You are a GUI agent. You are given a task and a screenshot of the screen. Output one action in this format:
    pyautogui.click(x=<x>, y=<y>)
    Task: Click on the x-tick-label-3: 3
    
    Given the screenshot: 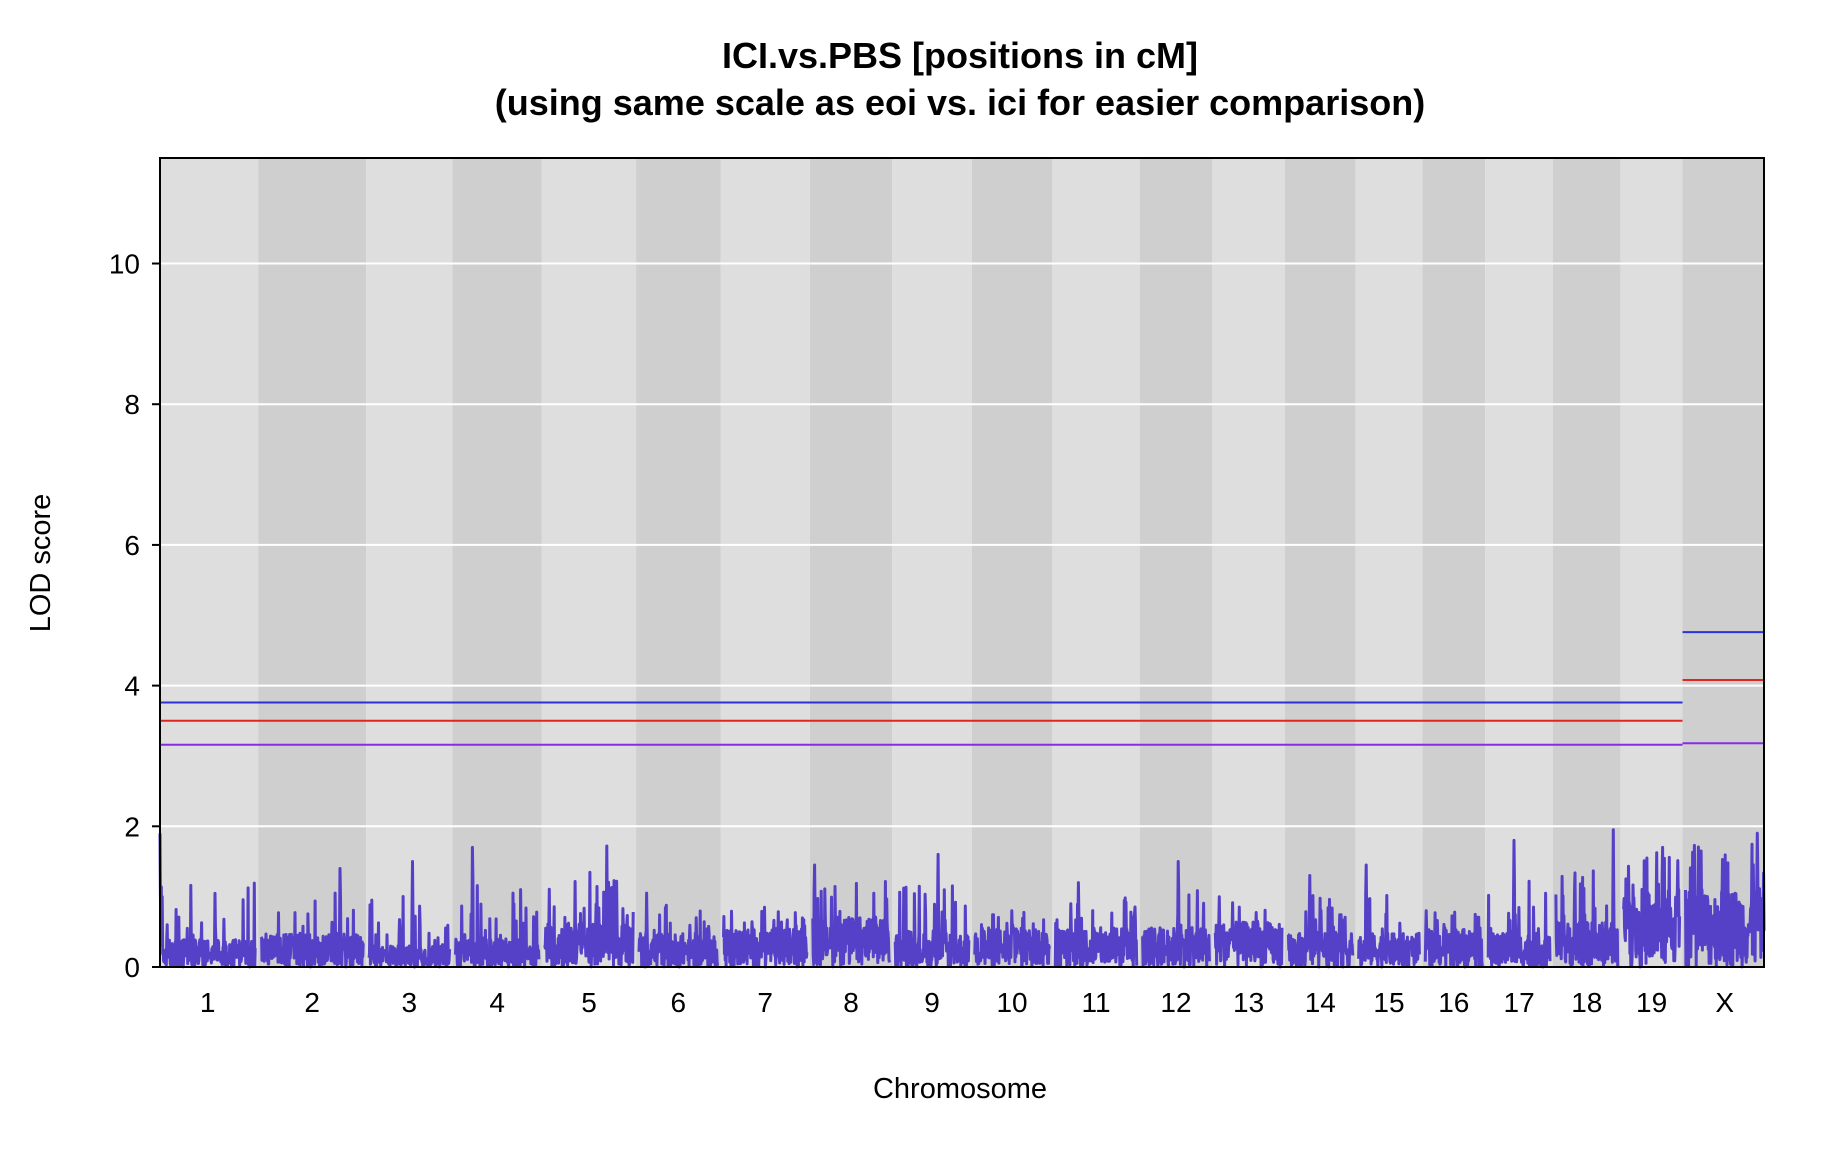 What is the action you would take?
    pyautogui.click(x=410, y=1002)
    